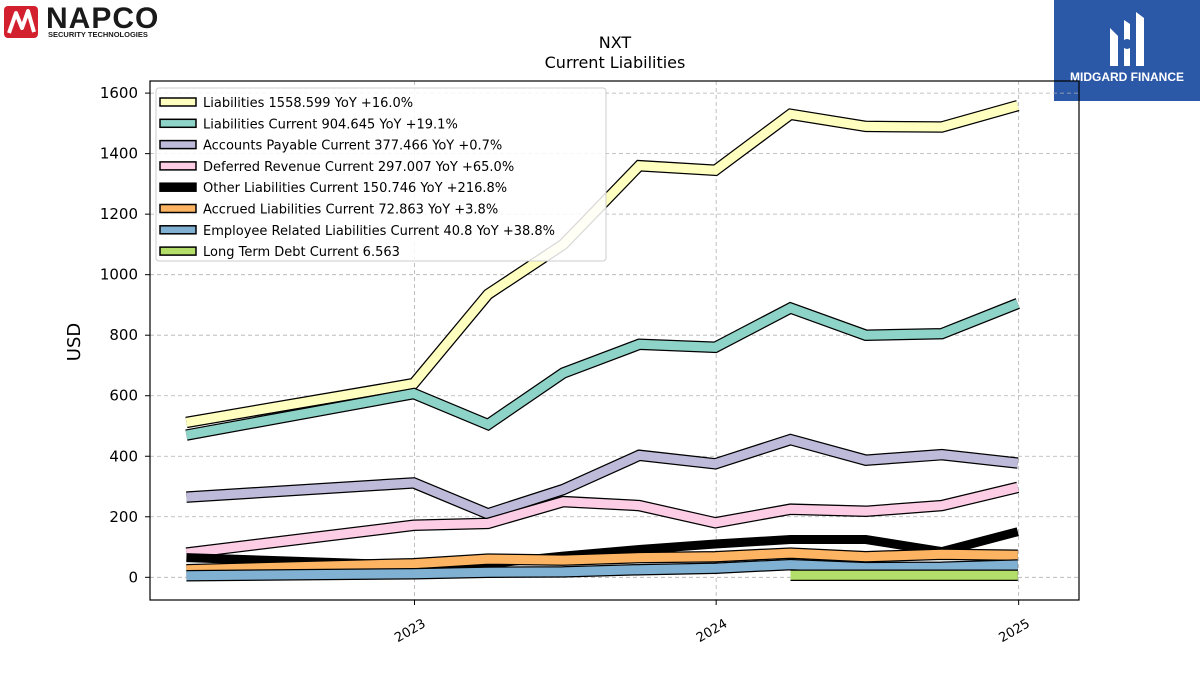 The image size is (1200, 675). I want to click on napco-logo: NAPCO SECURITY TECHNOLOGIES, so click(109, 21).